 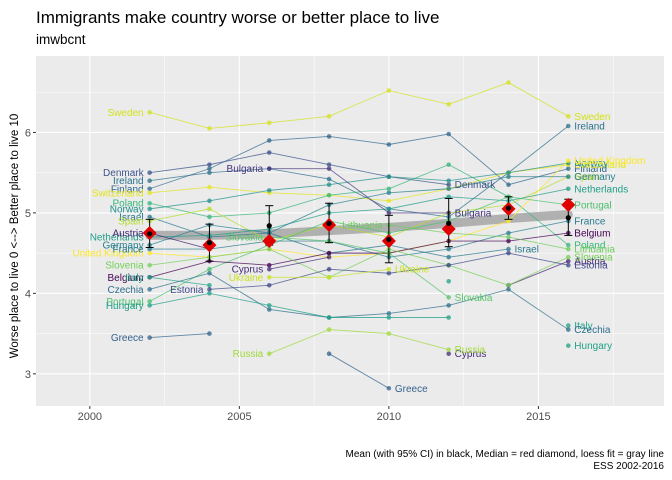 I want to click on country-label: Netherlands, so click(x=117, y=238).